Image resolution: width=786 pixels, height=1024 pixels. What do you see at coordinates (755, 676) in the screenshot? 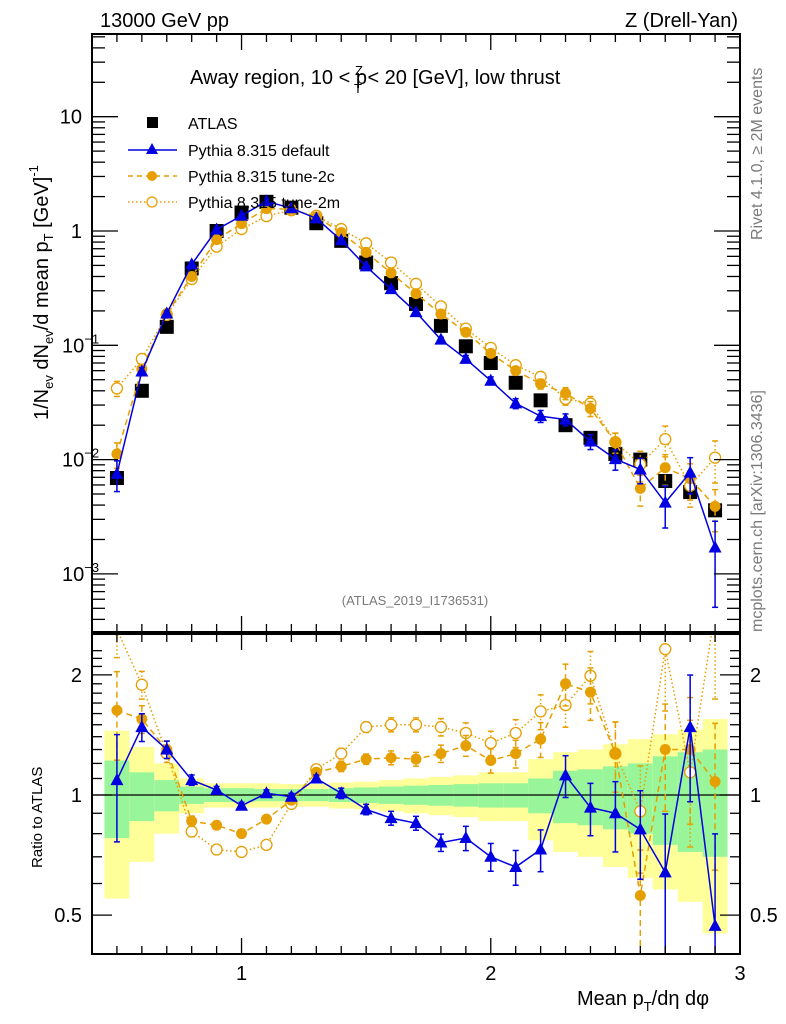
I see `ratio-y-tick-label-right: 2` at bounding box center [755, 676].